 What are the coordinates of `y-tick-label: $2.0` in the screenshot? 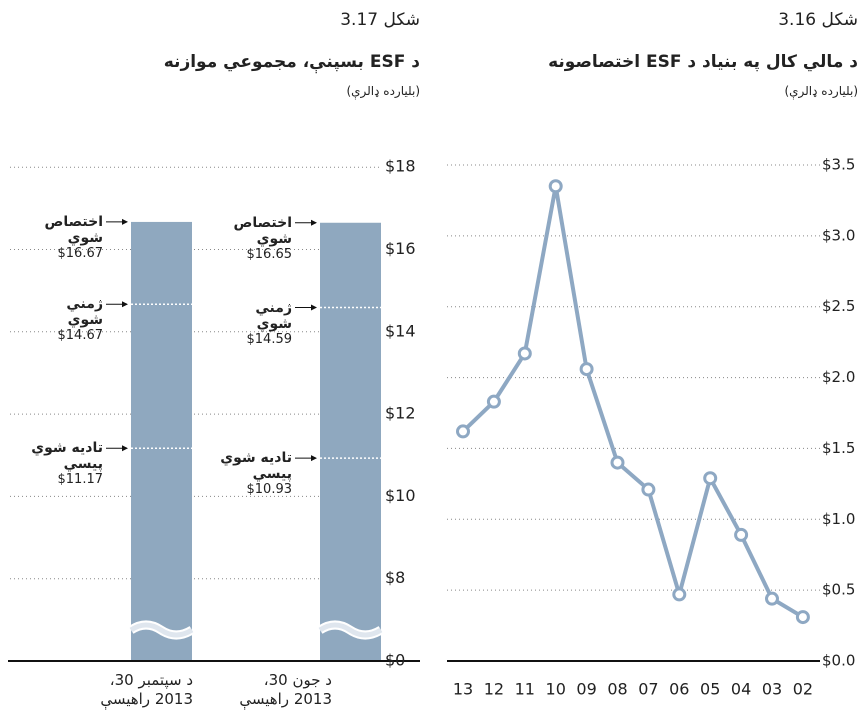 It's located at (838, 377).